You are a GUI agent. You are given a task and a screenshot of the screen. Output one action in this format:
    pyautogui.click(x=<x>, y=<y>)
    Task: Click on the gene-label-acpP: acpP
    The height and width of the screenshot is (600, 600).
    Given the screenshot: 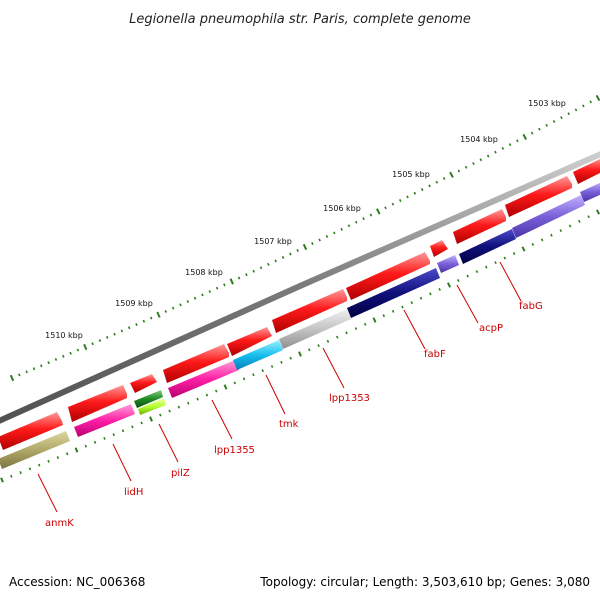 What is the action you would take?
    pyautogui.click(x=491, y=328)
    